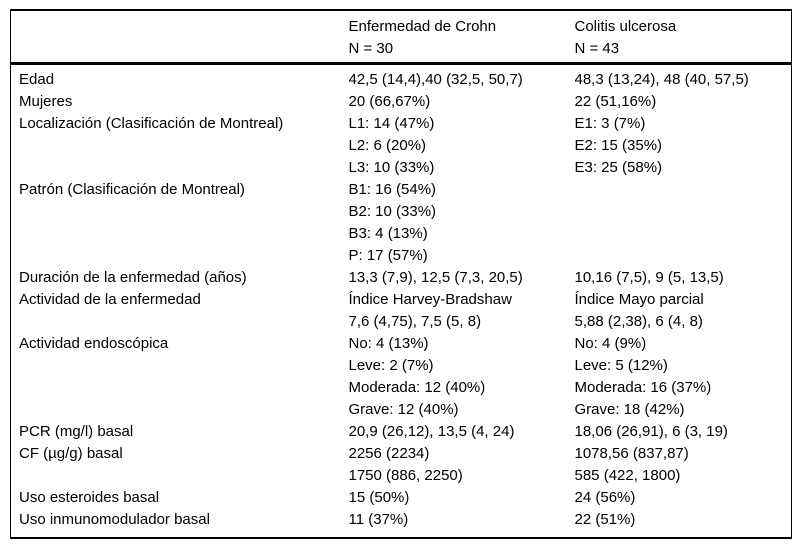  What do you see at coordinates (114, 519) in the screenshot?
I see `row-label: Uso inmunomodulador basal` at bounding box center [114, 519].